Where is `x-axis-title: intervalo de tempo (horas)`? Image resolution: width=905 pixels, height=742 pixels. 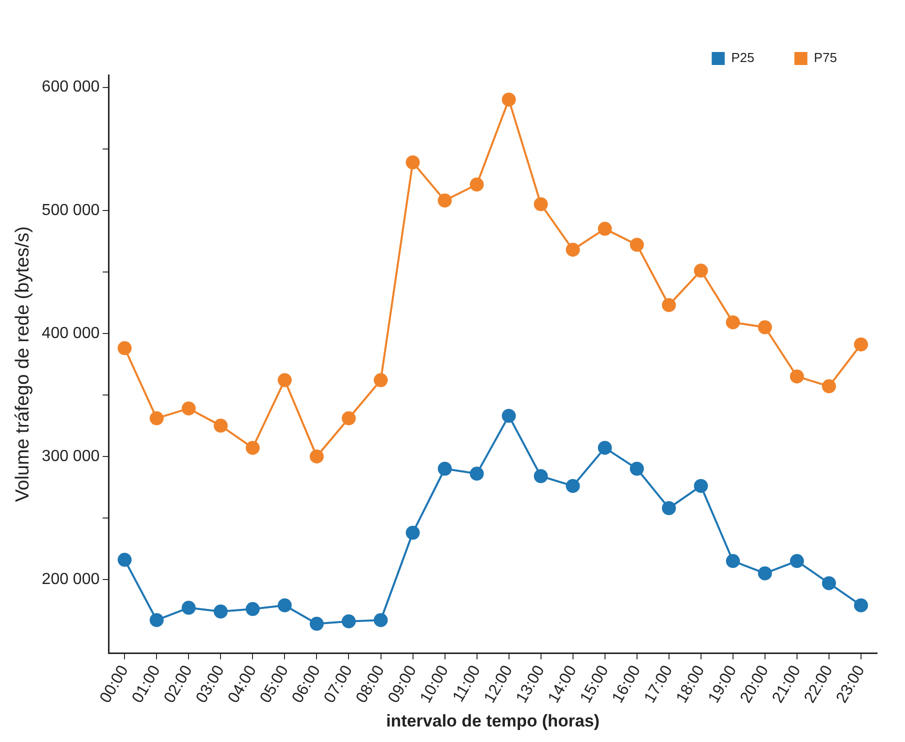 x-axis-title: intervalo de tempo (horas) is located at coordinates (493, 720).